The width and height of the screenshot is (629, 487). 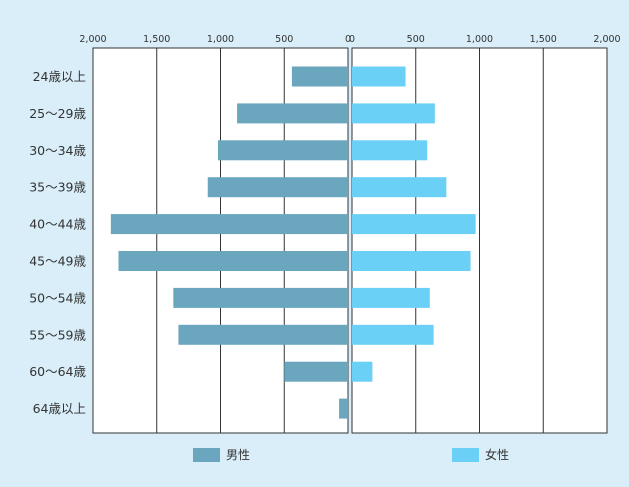 What do you see at coordinates (606, 39) in the screenshot?
I see `tick-label-female: 2,000` at bounding box center [606, 39].